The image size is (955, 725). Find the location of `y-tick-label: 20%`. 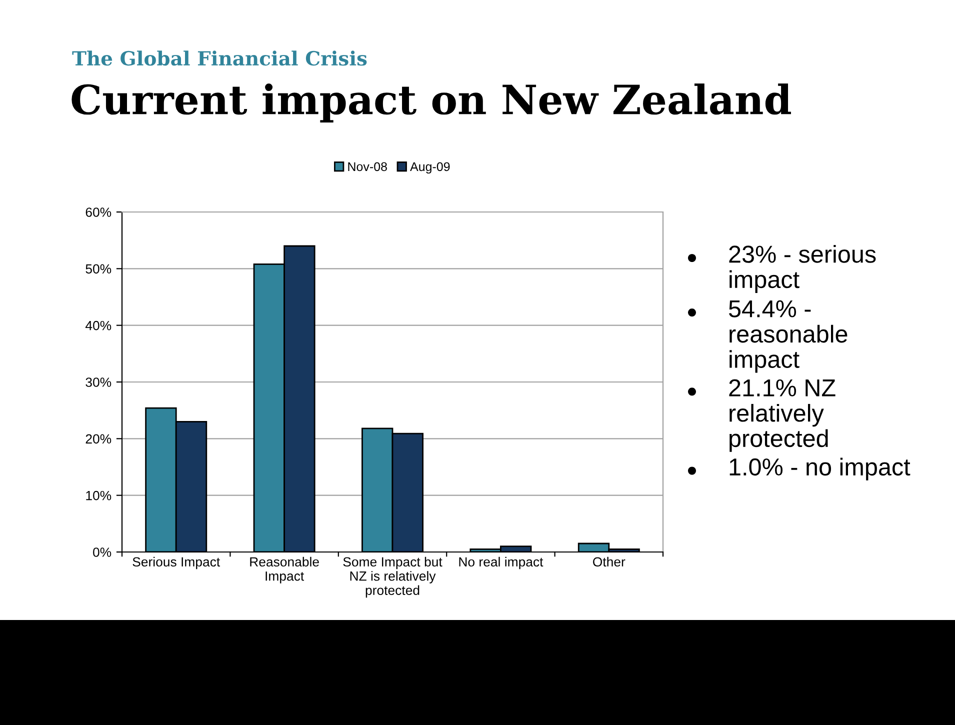

y-tick-label: 20% is located at coordinates (99, 439).